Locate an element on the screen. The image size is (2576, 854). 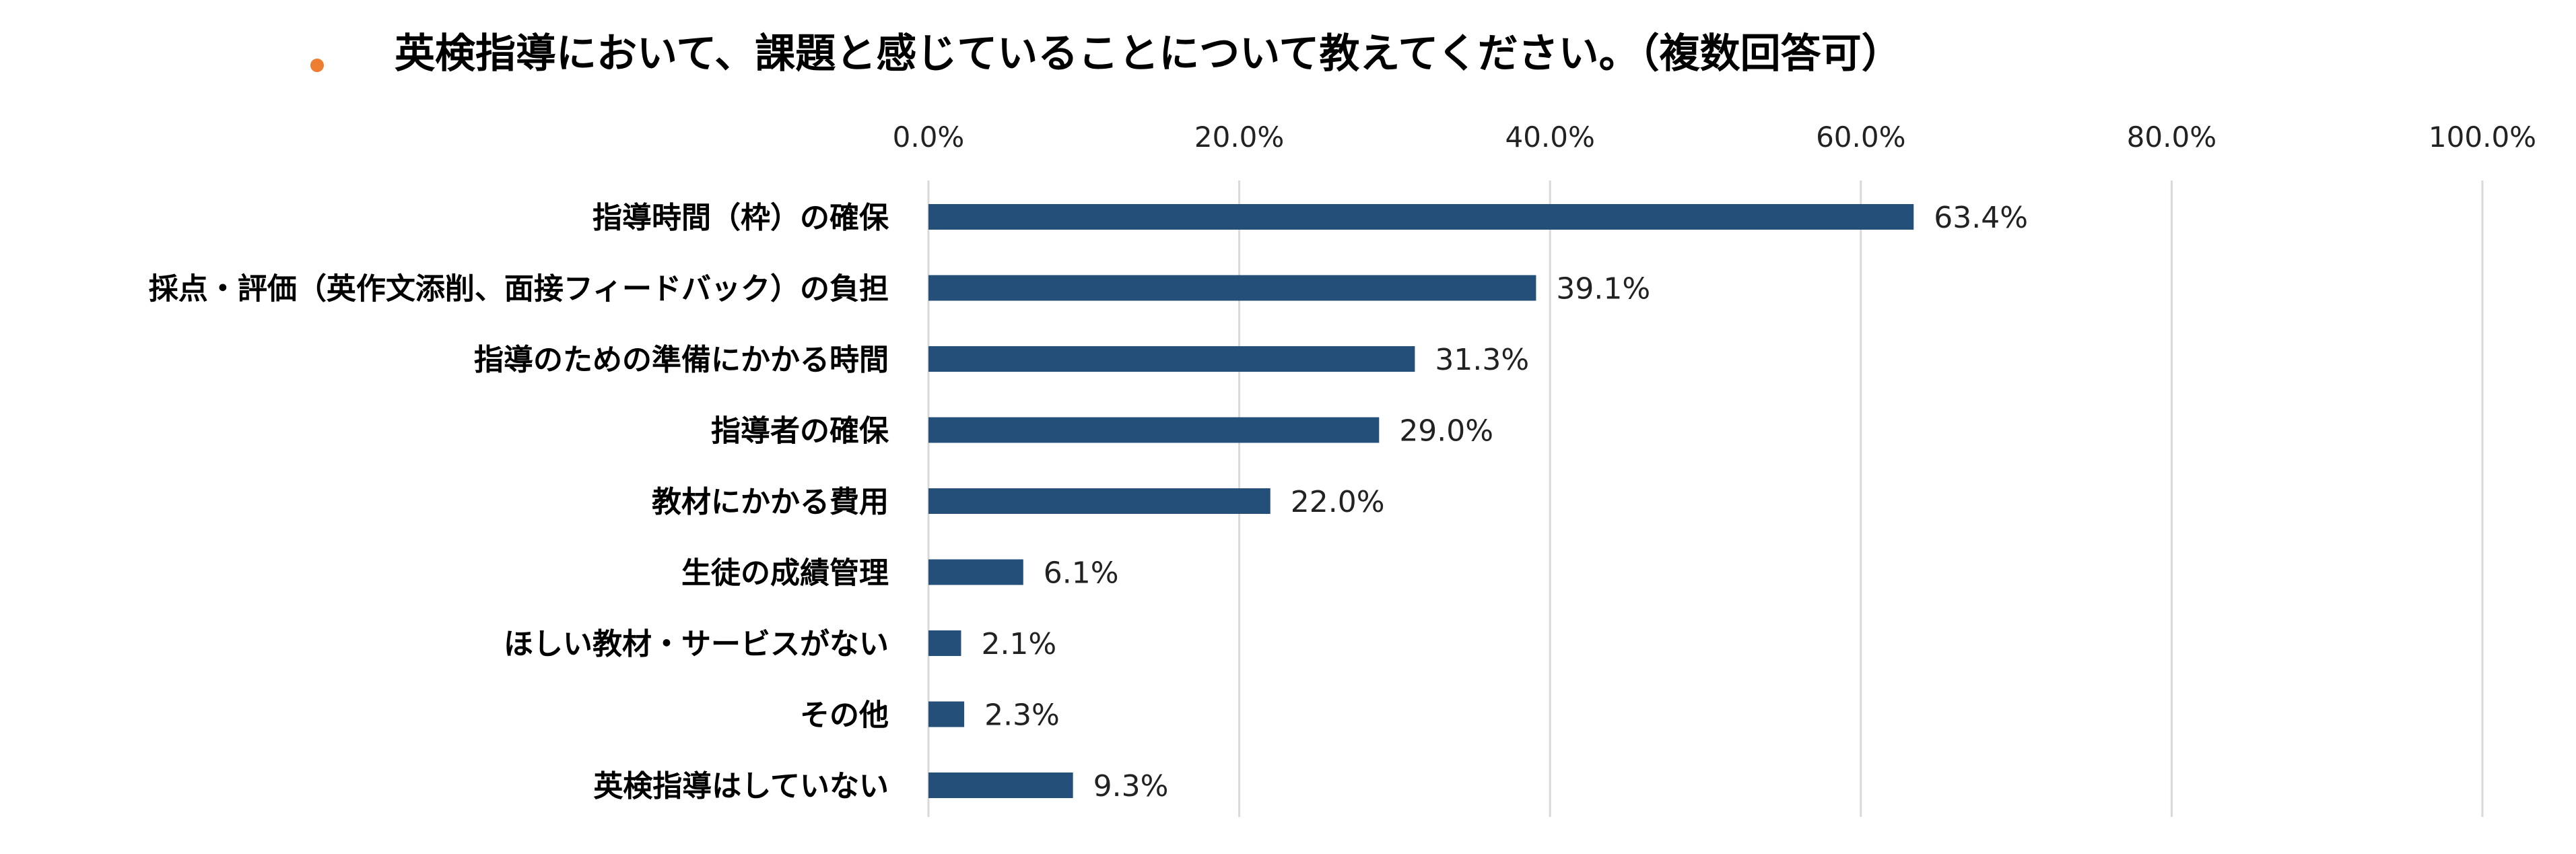
x-axis-ticks: 0.0% 20.0% 40.0% 60.0% 80.0% 100.0% is located at coordinates (1714, 137).